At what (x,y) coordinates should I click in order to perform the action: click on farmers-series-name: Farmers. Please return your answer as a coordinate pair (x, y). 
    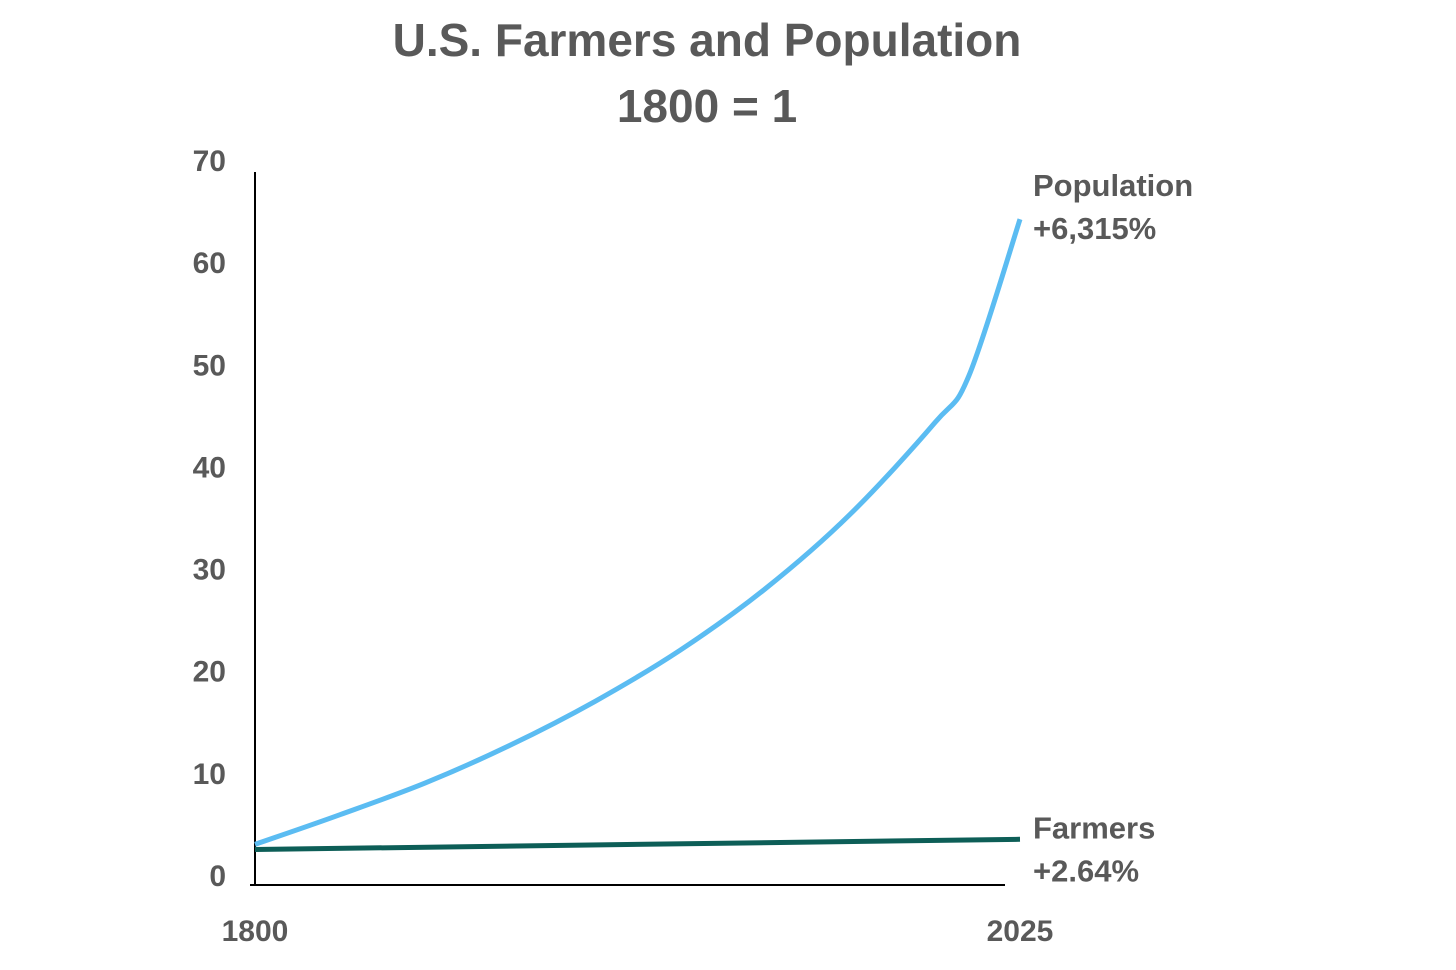
    Looking at the image, I should click on (1094, 827).